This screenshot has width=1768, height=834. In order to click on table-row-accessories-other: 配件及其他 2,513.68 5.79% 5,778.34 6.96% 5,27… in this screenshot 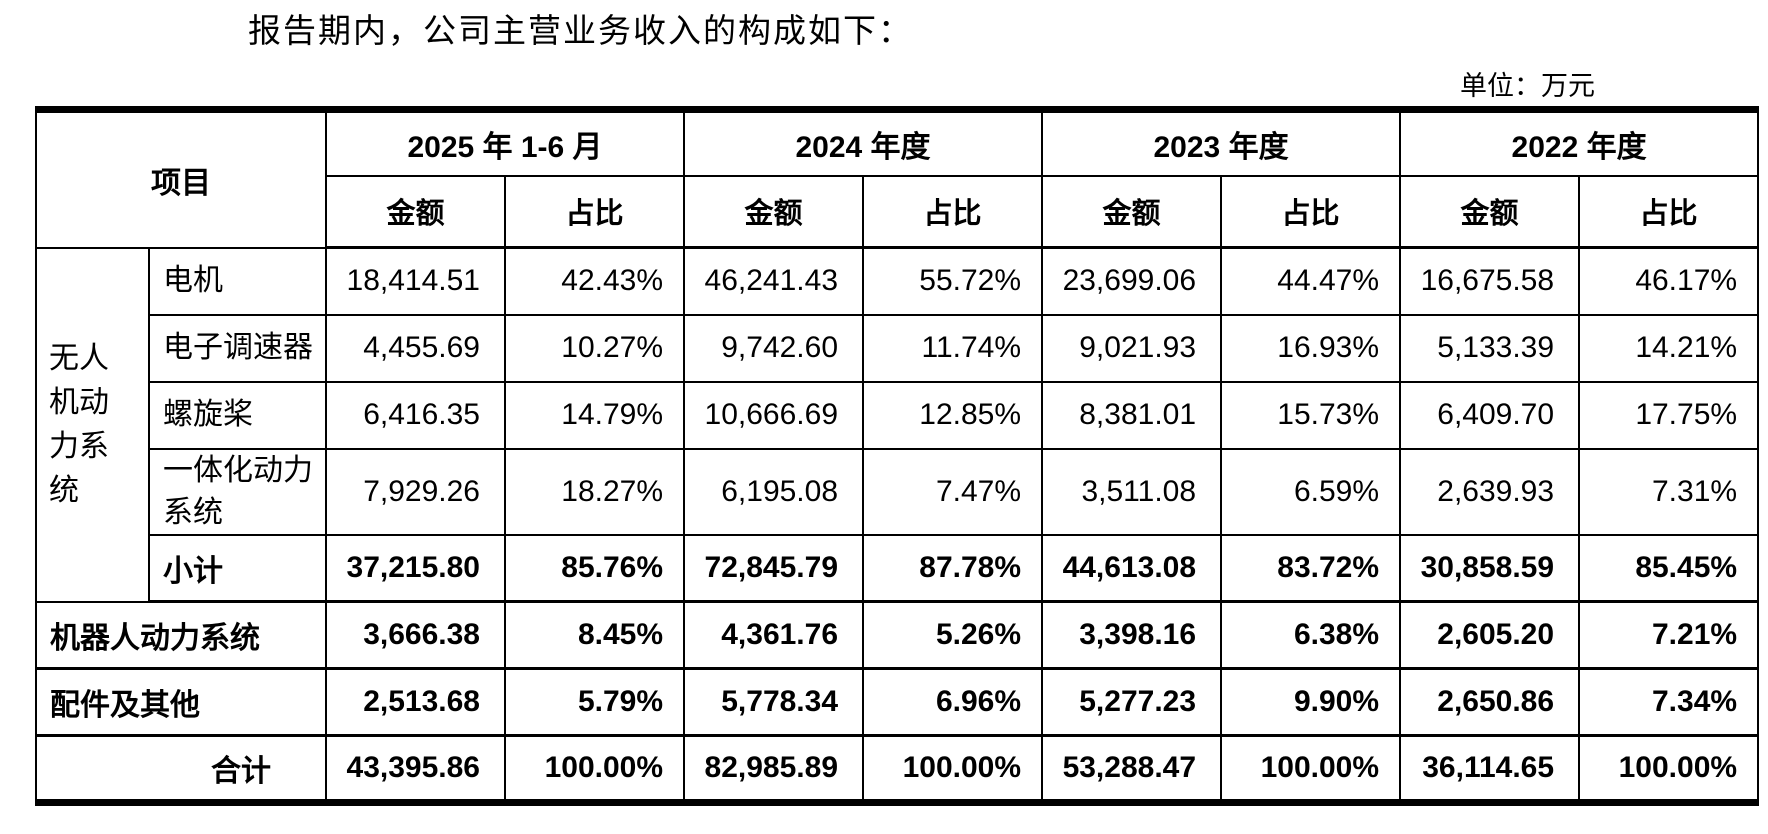, I will do `click(897, 702)`.